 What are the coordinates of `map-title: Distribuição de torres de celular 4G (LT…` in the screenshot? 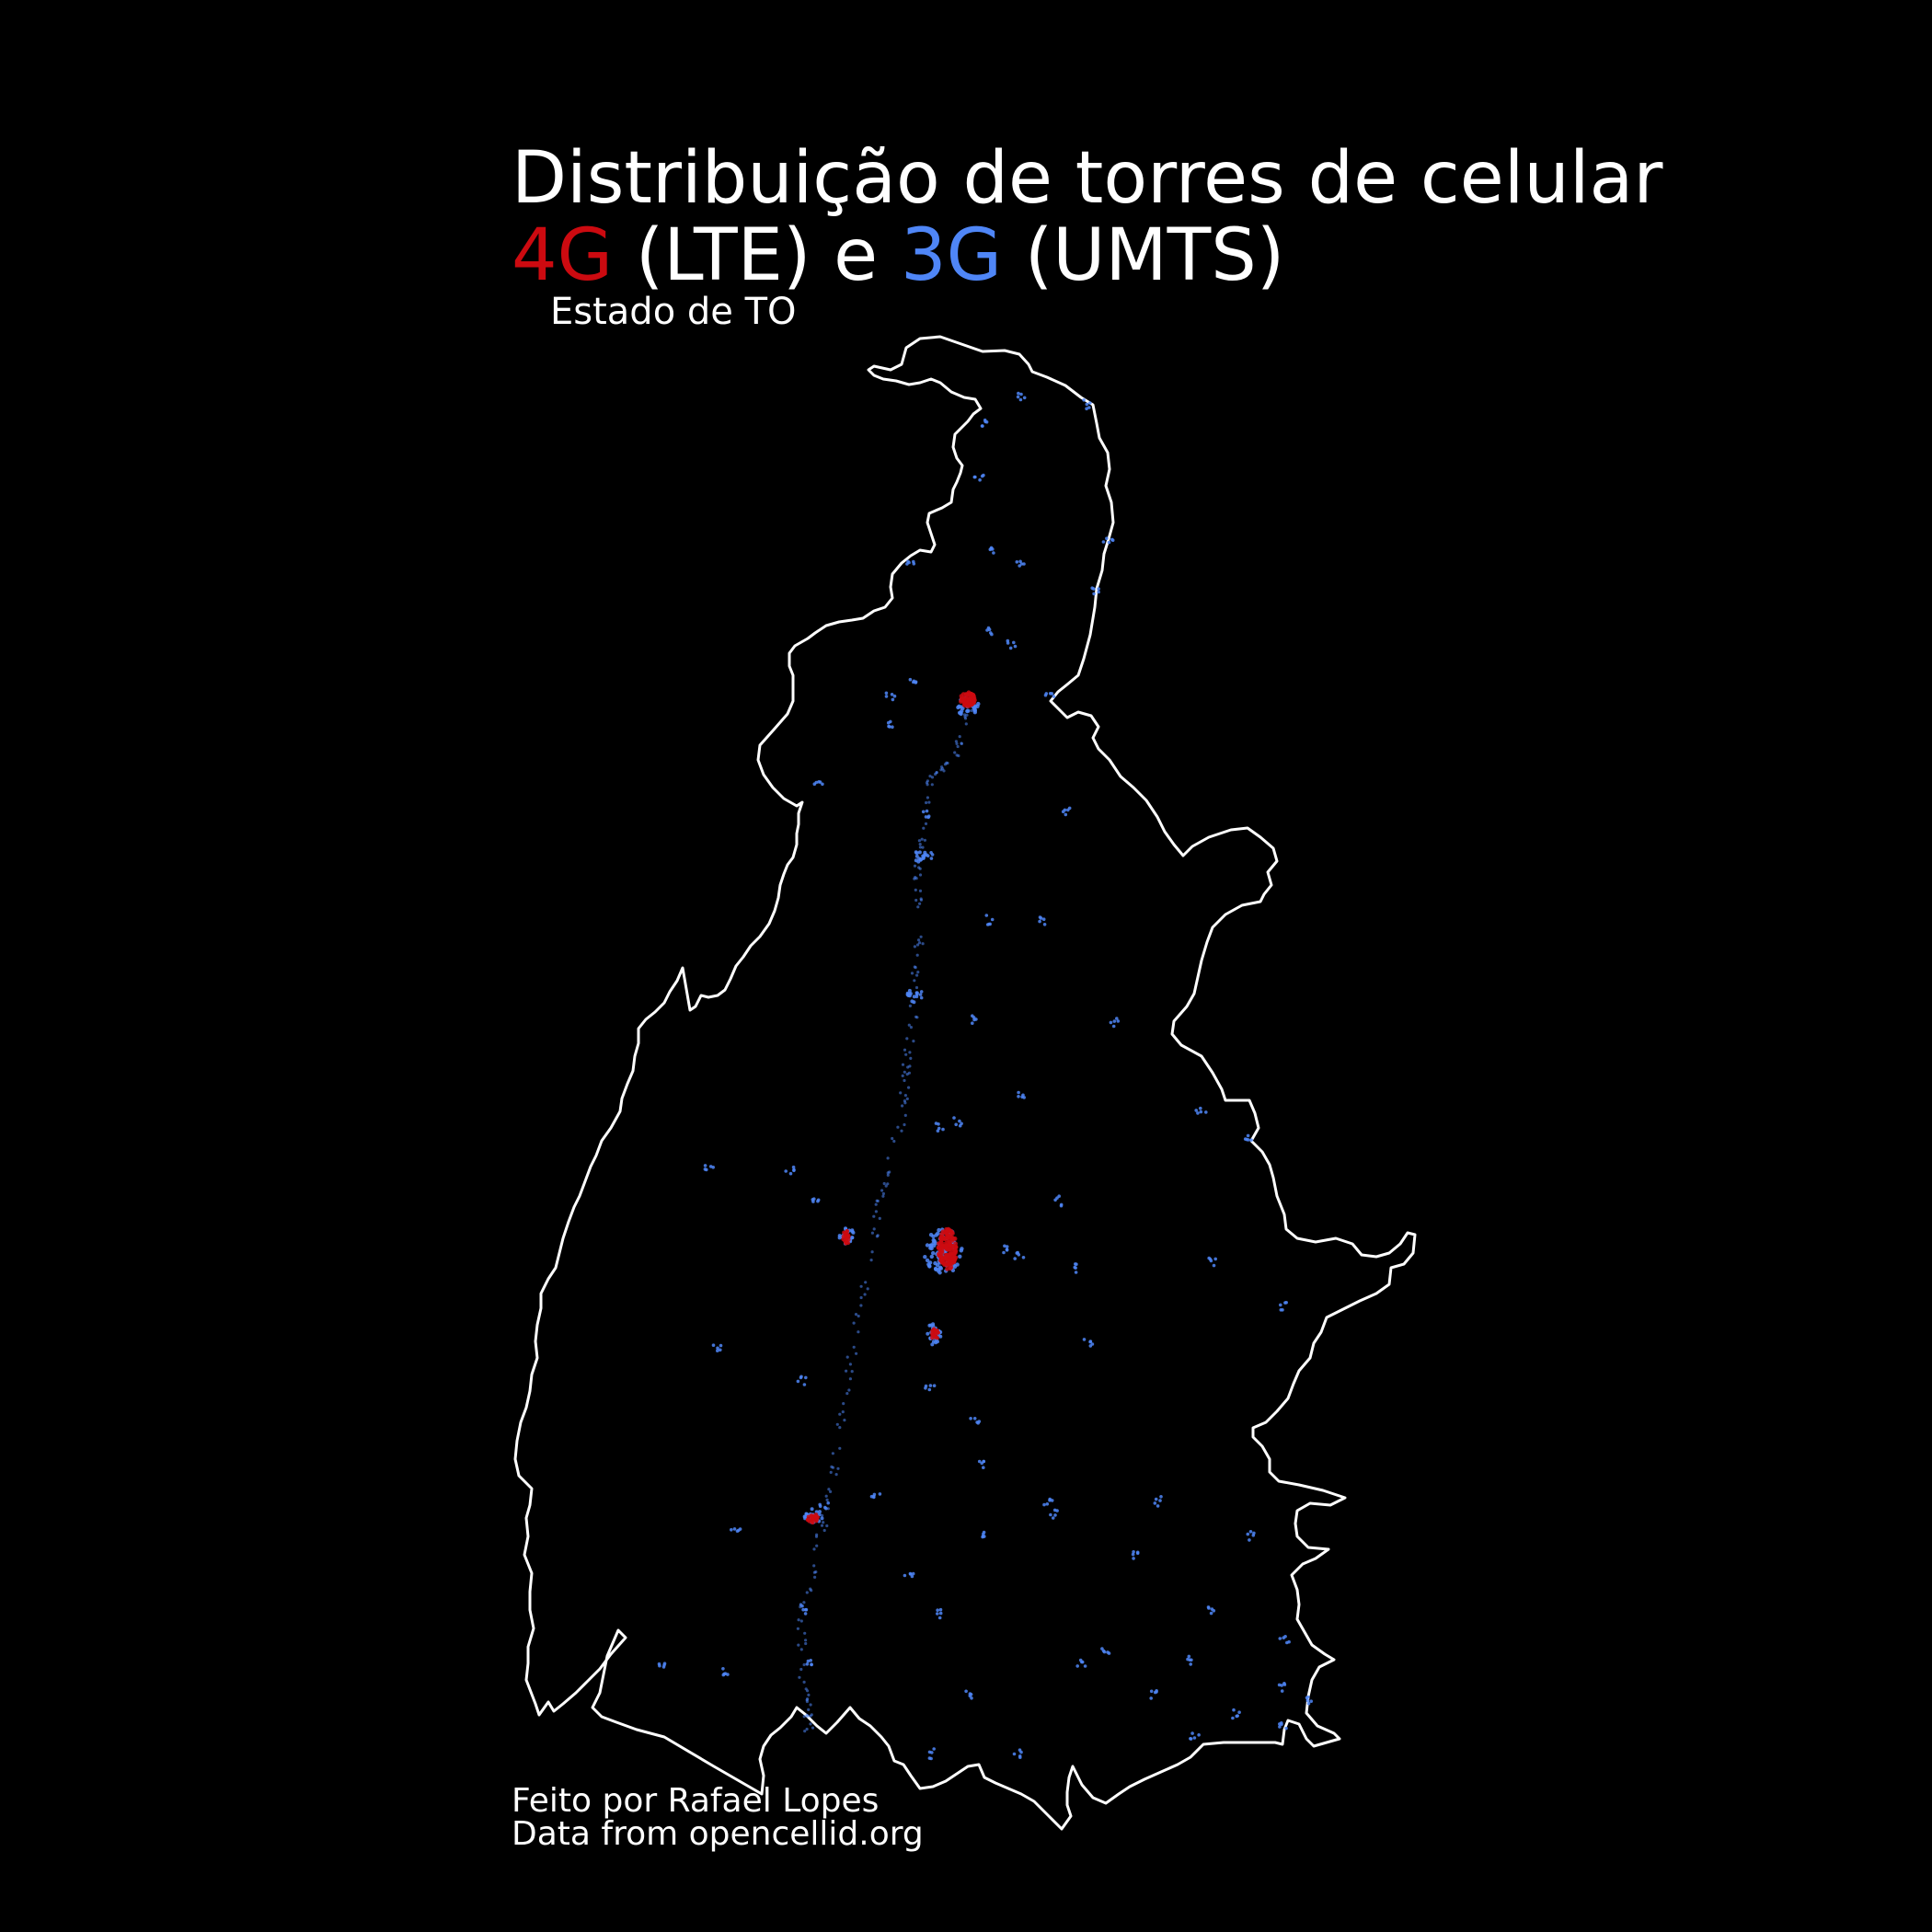 It's located at (1087, 217).